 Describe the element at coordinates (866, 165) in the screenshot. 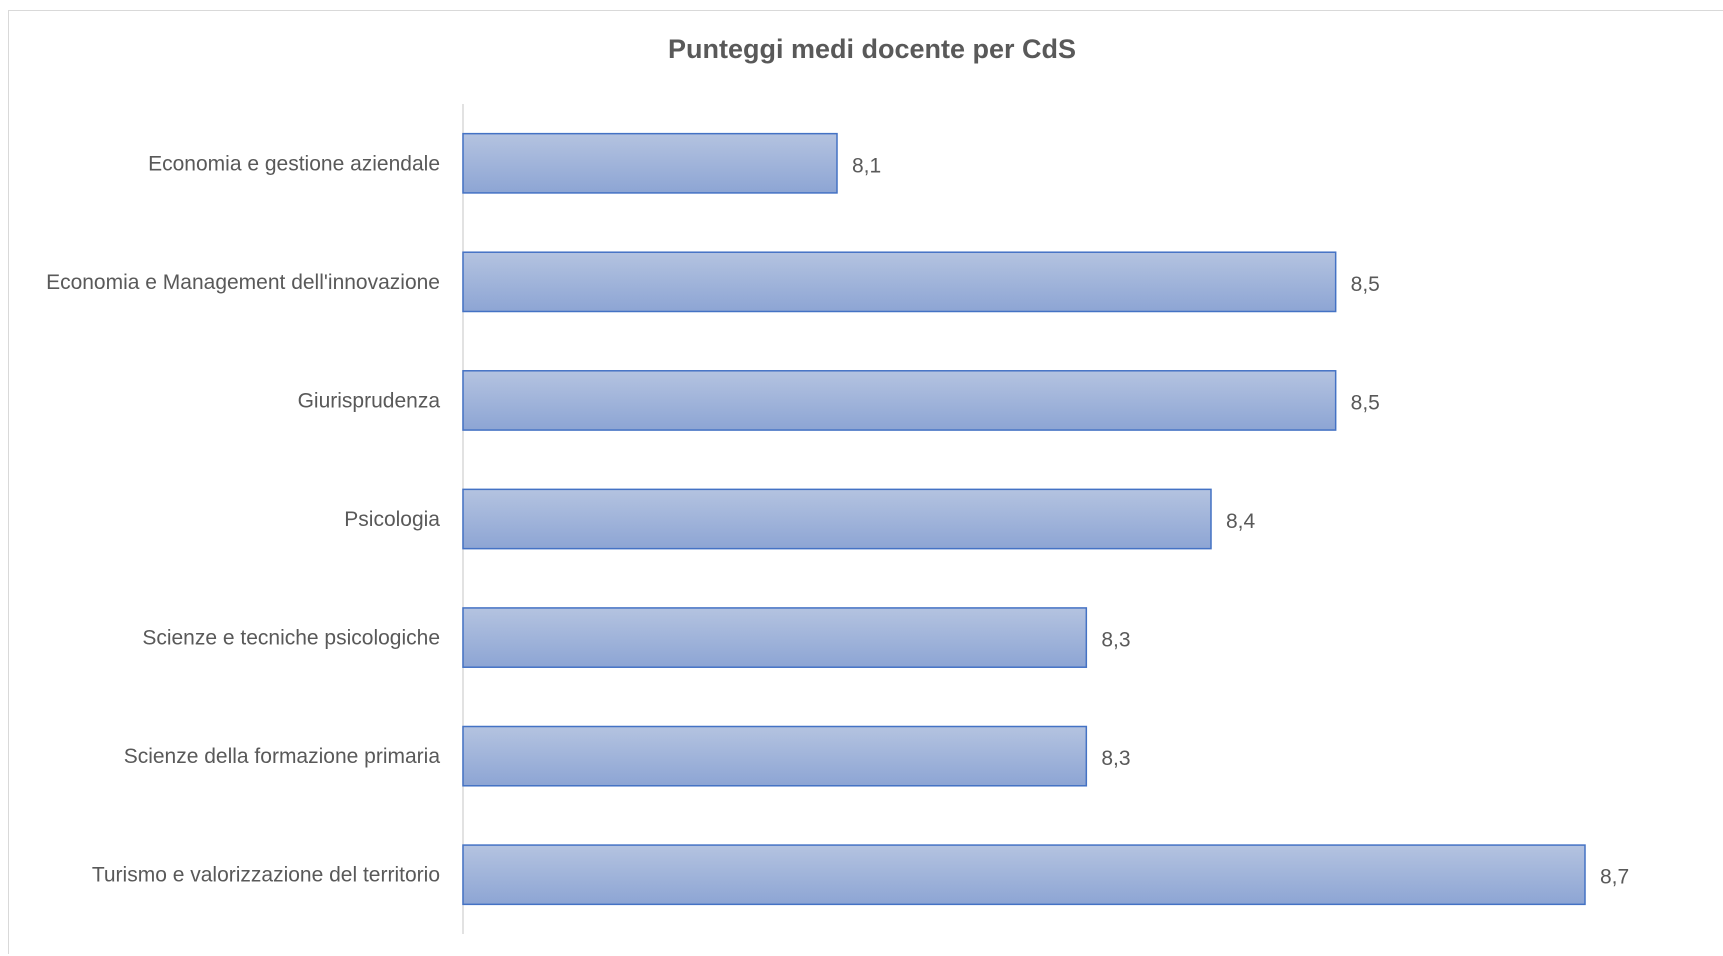

I see `value-label: 8,1` at that location.